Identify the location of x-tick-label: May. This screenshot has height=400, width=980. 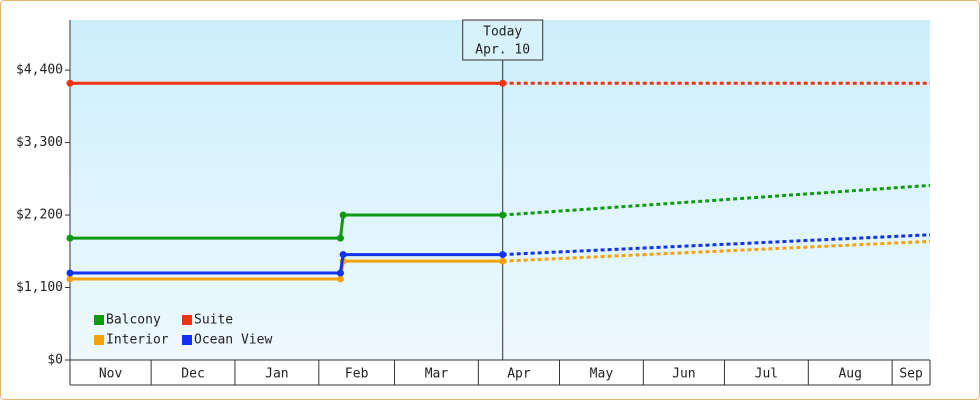
(602, 374).